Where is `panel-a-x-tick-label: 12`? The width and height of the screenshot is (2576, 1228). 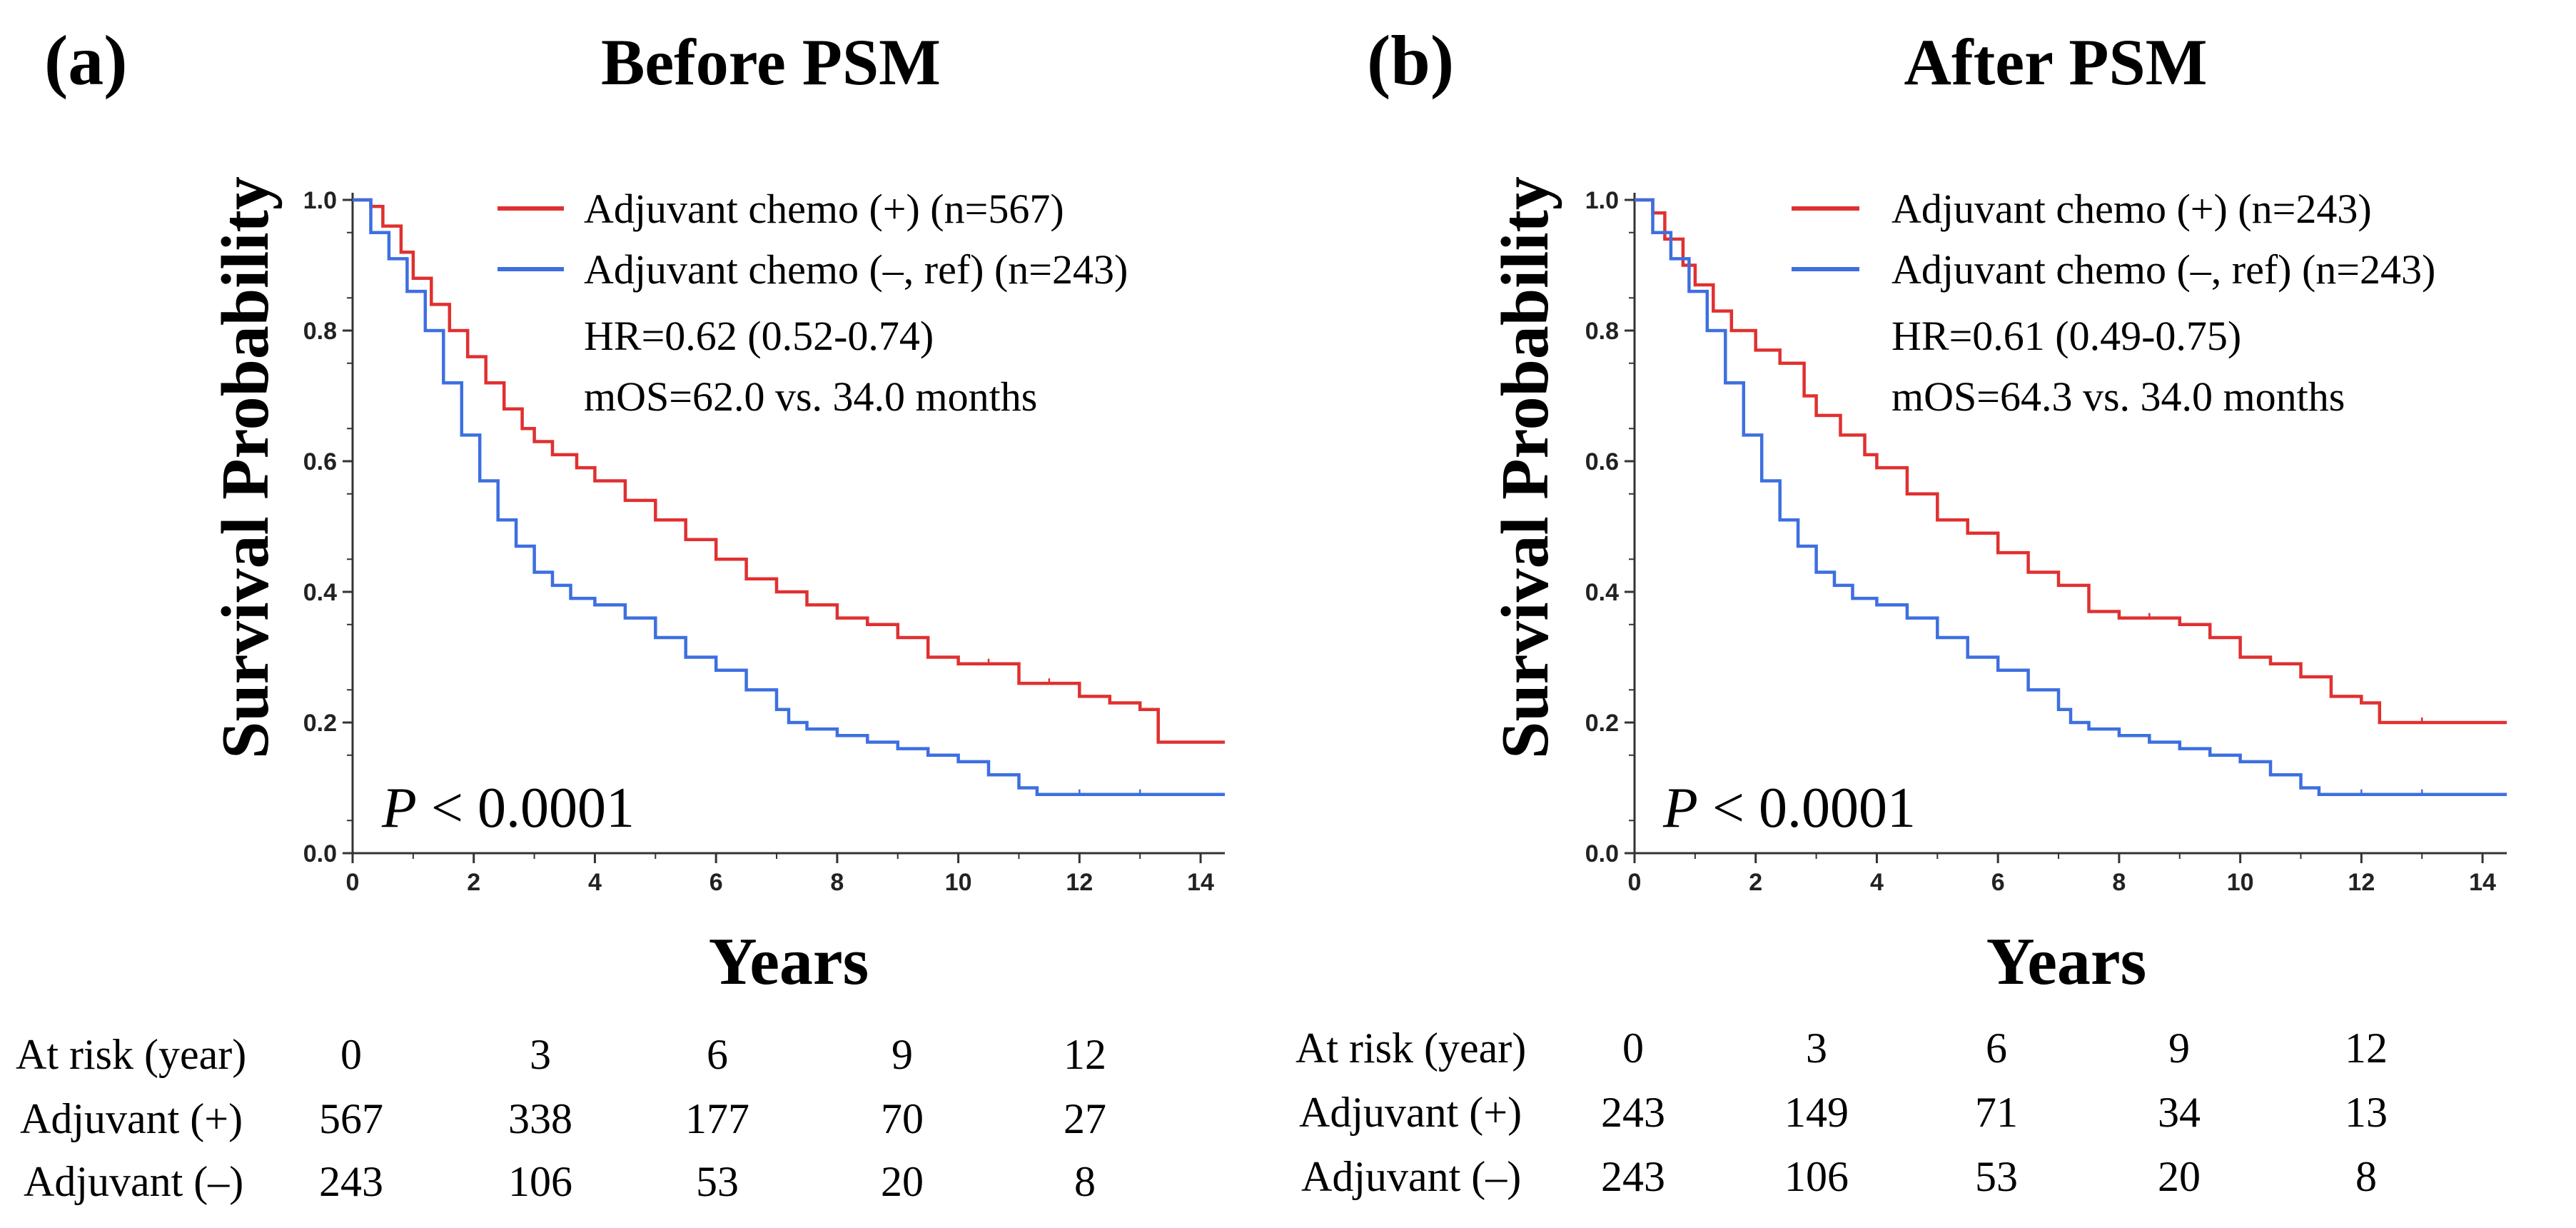
panel-a-x-tick-label: 12 is located at coordinates (1079, 883).